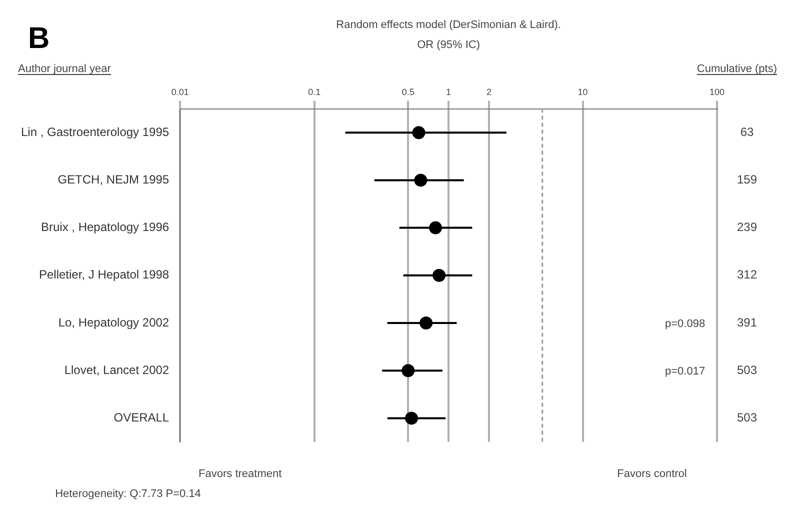 This screenshot has height=516, width=787. Describe the element at coordinates (104, 275) in the screenshot. I see `y-tick-label: Pelletier, J Hepatol 1998` at that location.